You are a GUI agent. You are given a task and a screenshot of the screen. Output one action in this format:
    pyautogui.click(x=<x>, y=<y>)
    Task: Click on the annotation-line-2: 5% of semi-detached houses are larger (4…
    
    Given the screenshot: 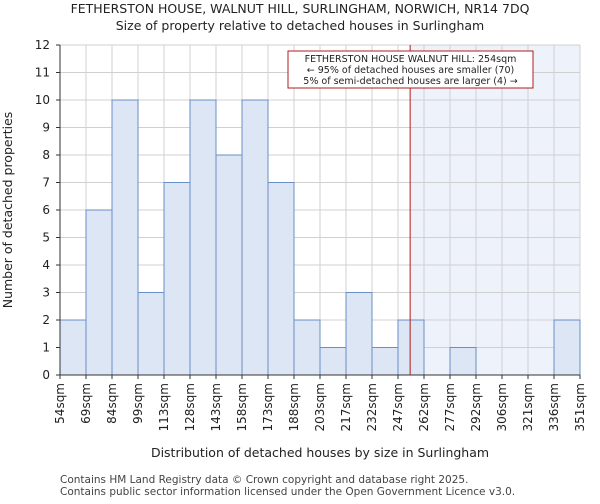 What is the action you would take?
    pyautogui.click(x=410, y=81)
    